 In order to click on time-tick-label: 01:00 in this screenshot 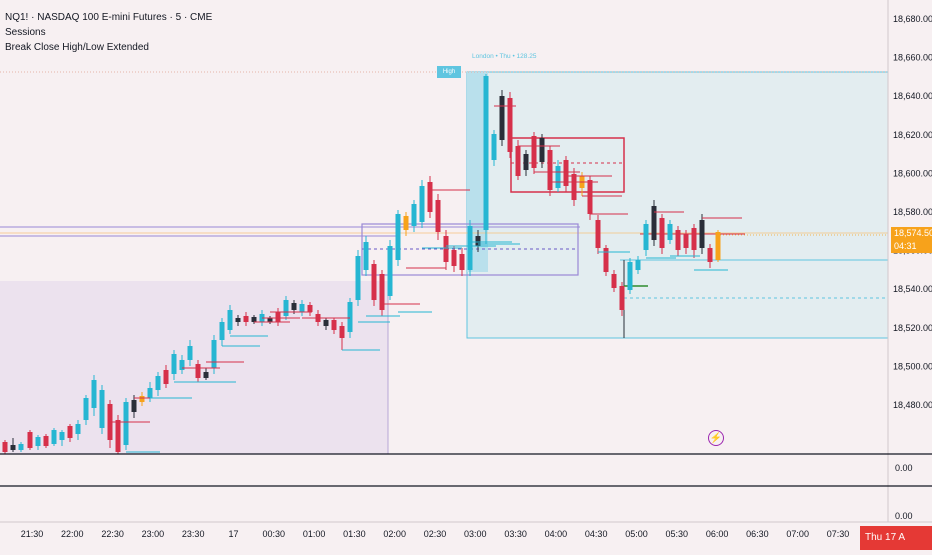, I will do `click(314, 534)`.